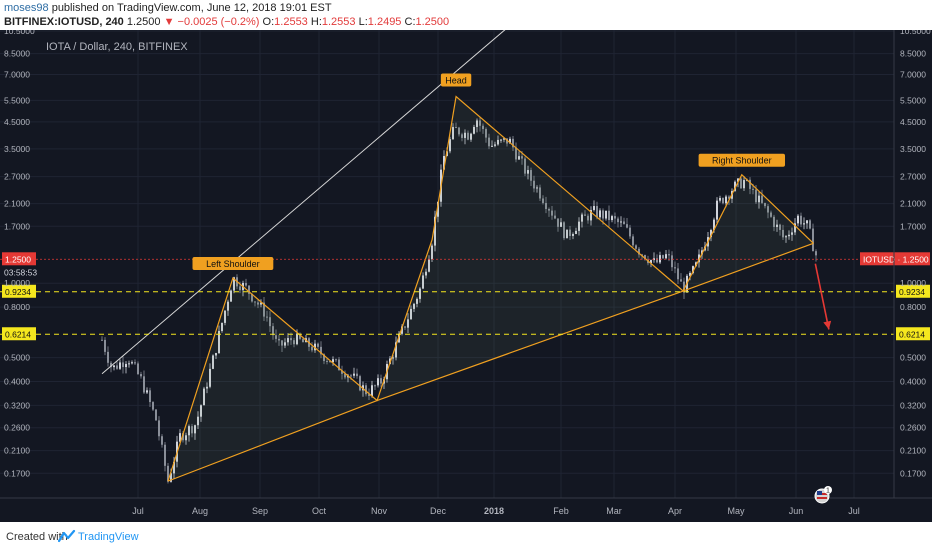 This screenshot has height=550, width=932. I want to click on y-tick-label-left: 0.4000, so click(17, 381).